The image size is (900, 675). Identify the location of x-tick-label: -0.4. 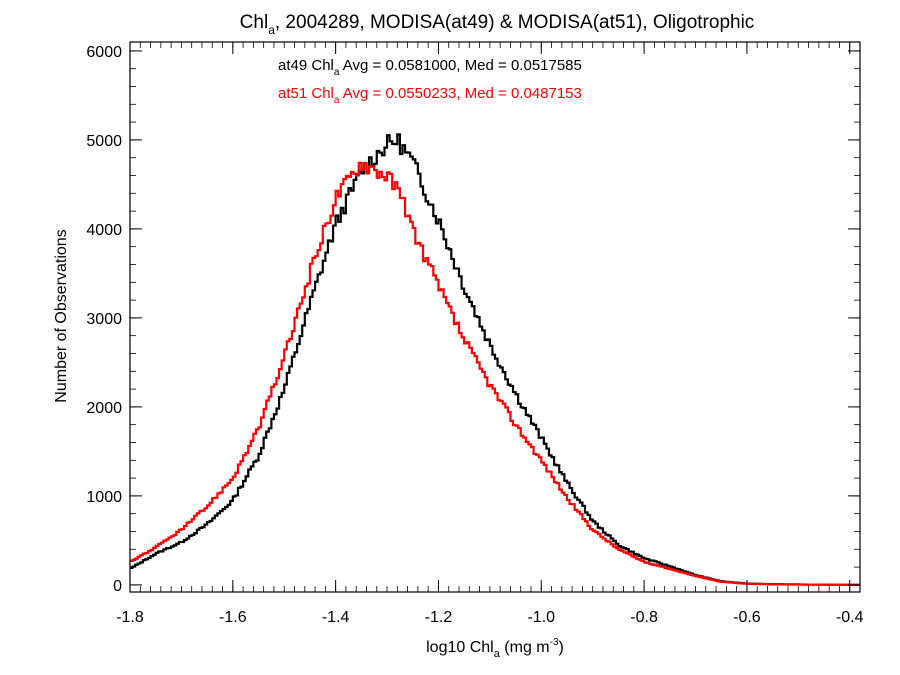
(850, 617).